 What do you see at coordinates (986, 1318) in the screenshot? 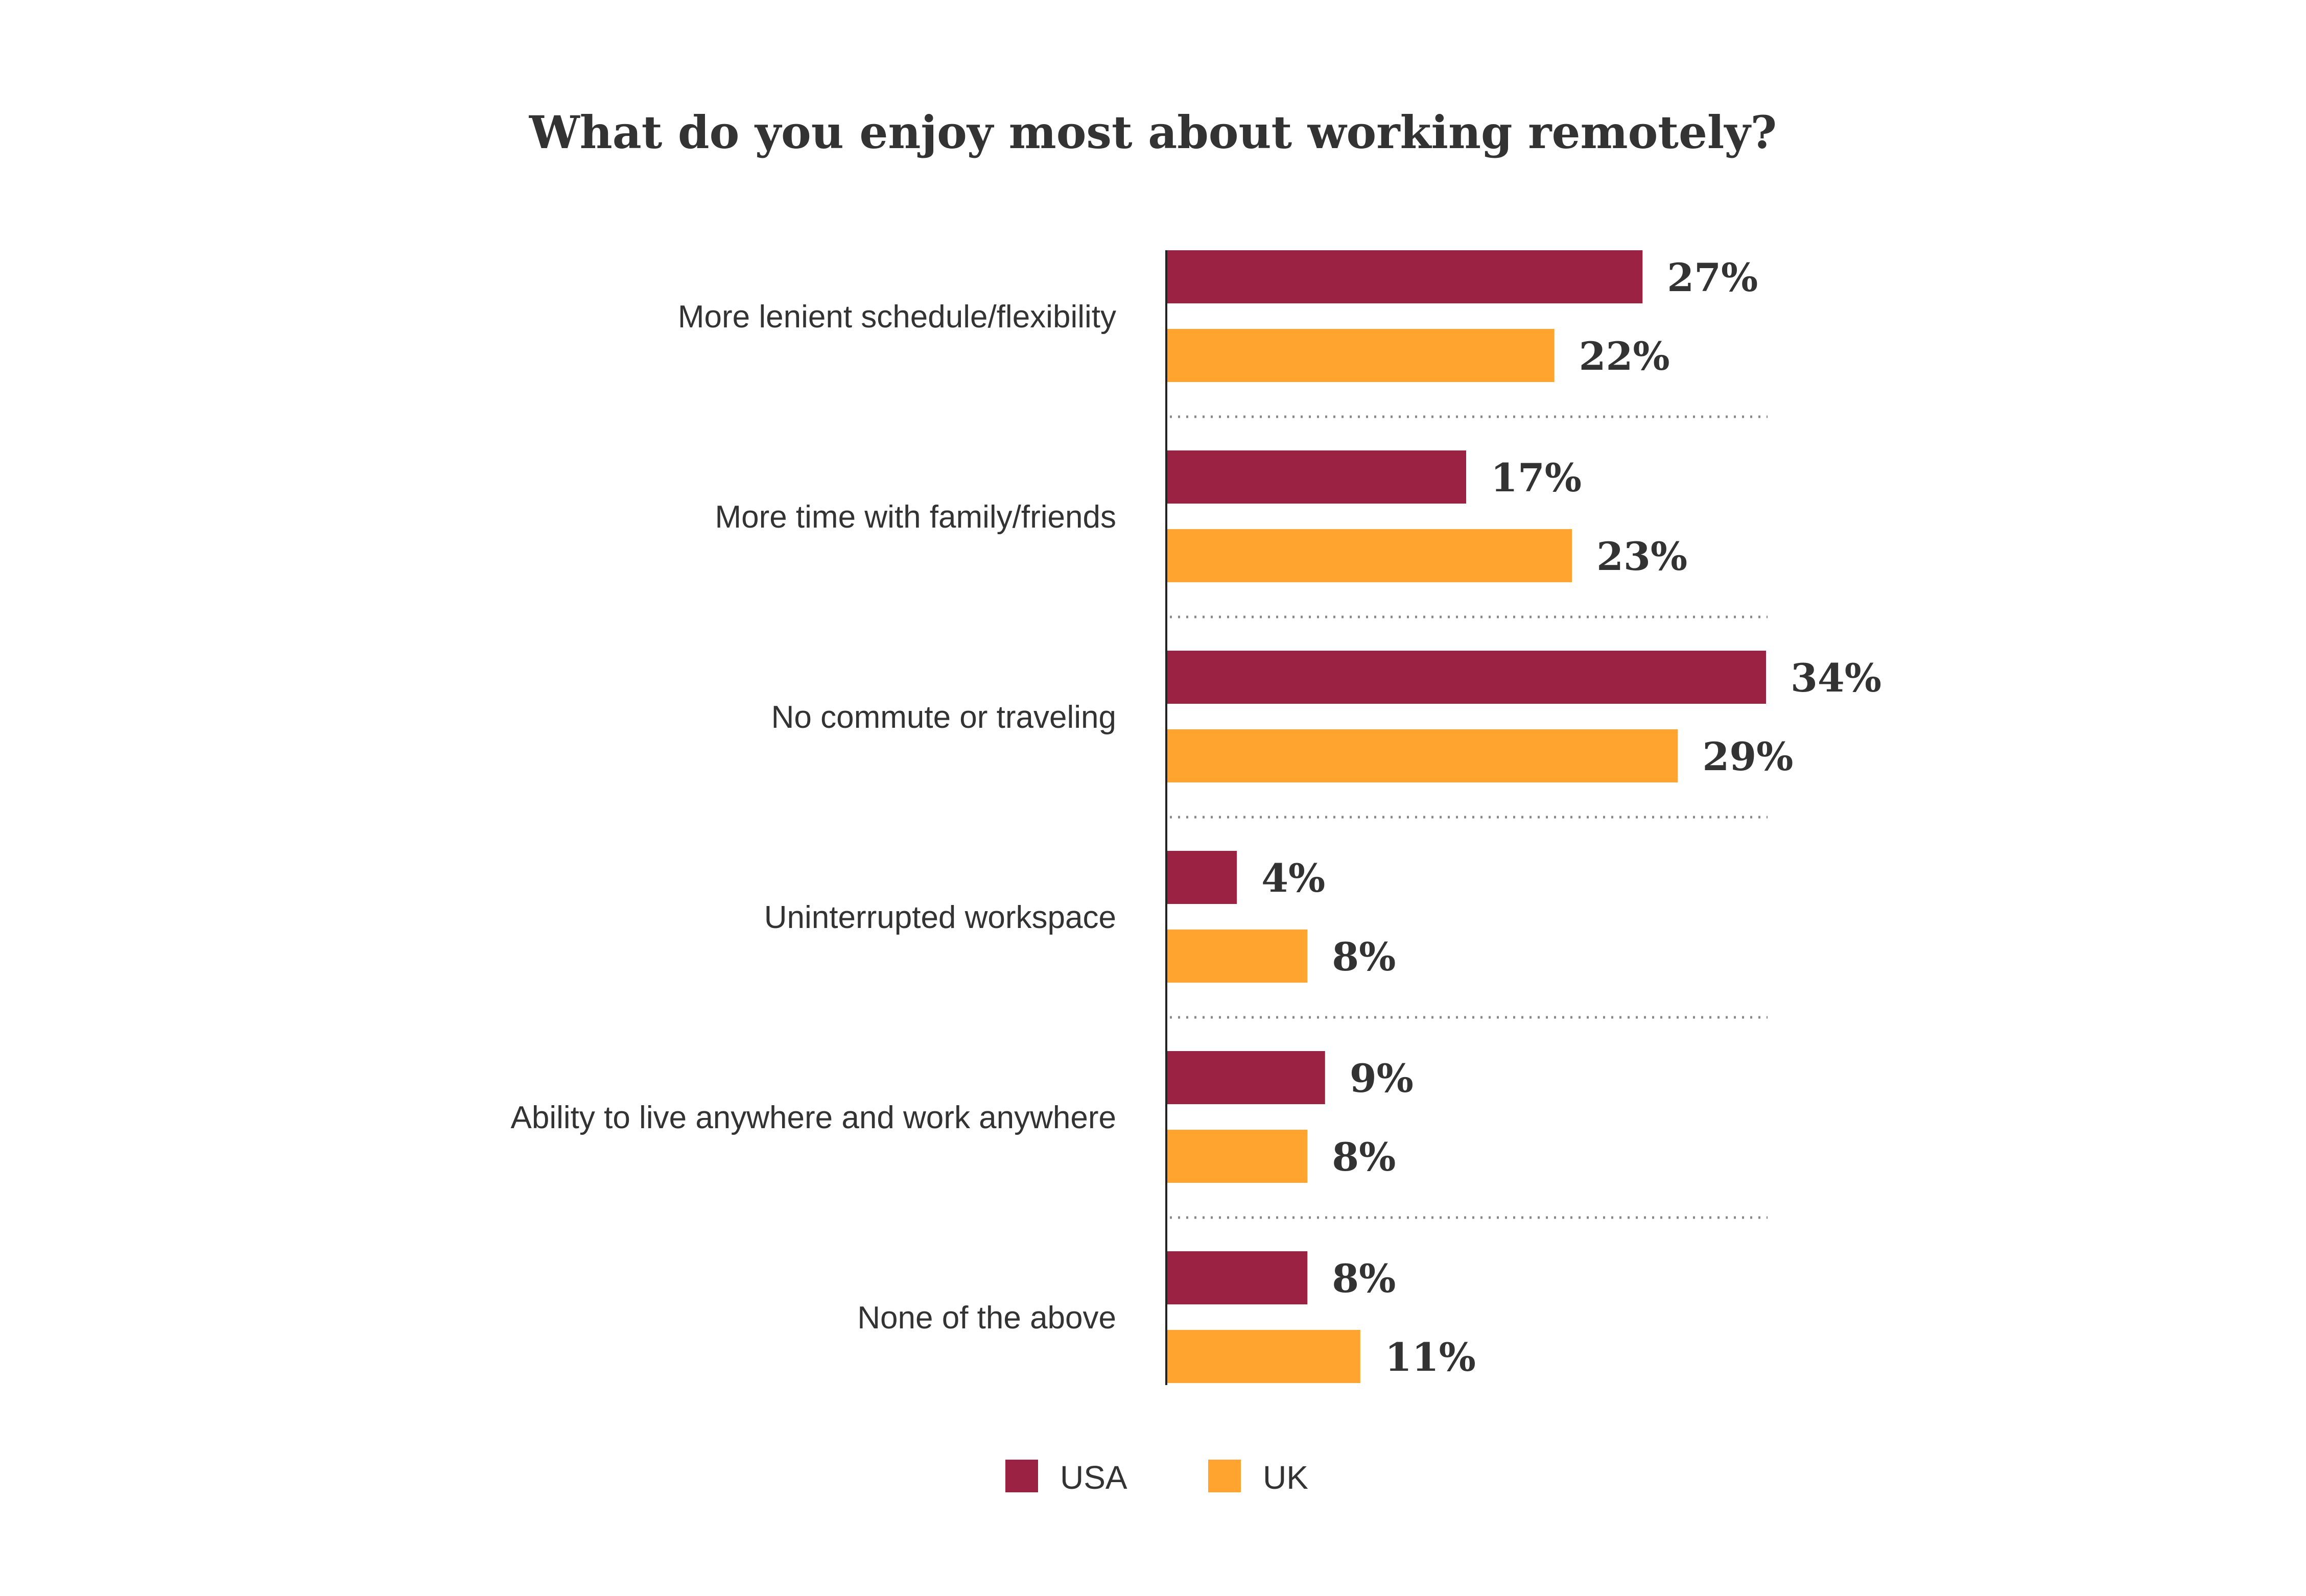
I see `category-label: None of the above` at bounding box center [986, 1318].